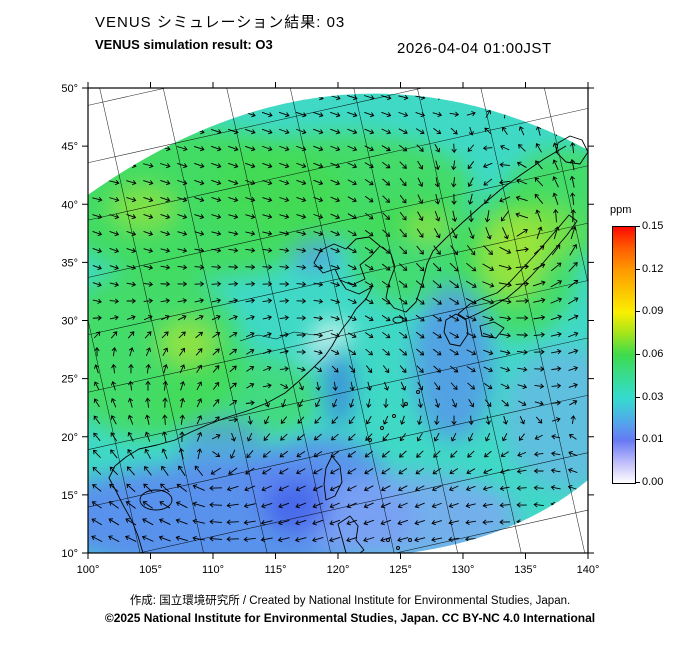 Image resolution: width=700 pixels, height=649 pixels. Describe the element at coordinates (69, 205) in the screenshot. I see `y-tick-label: 40°` at that location.